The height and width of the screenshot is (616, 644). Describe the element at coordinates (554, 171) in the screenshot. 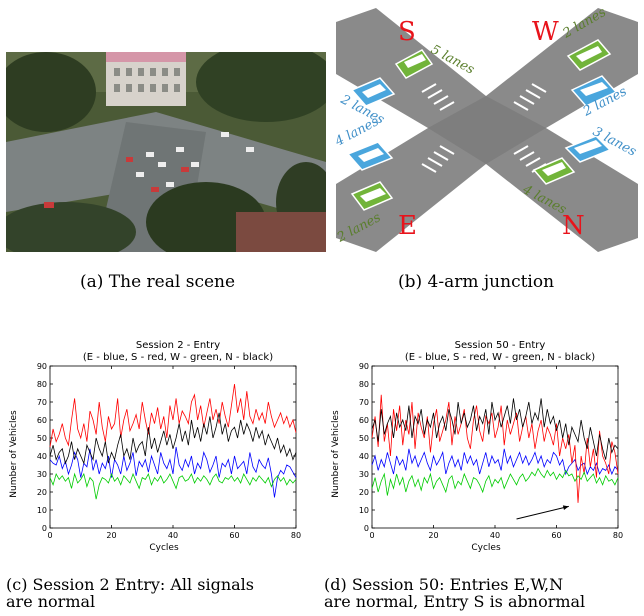

I see `arrow-n-out` at that location.